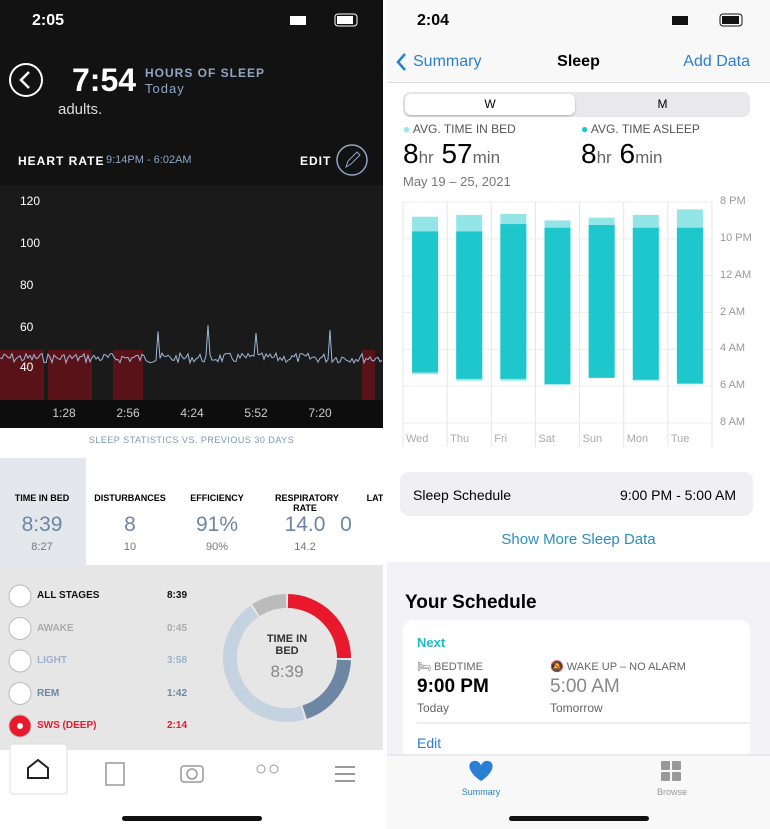  I want to click on unit: hr, so click(604, 157).